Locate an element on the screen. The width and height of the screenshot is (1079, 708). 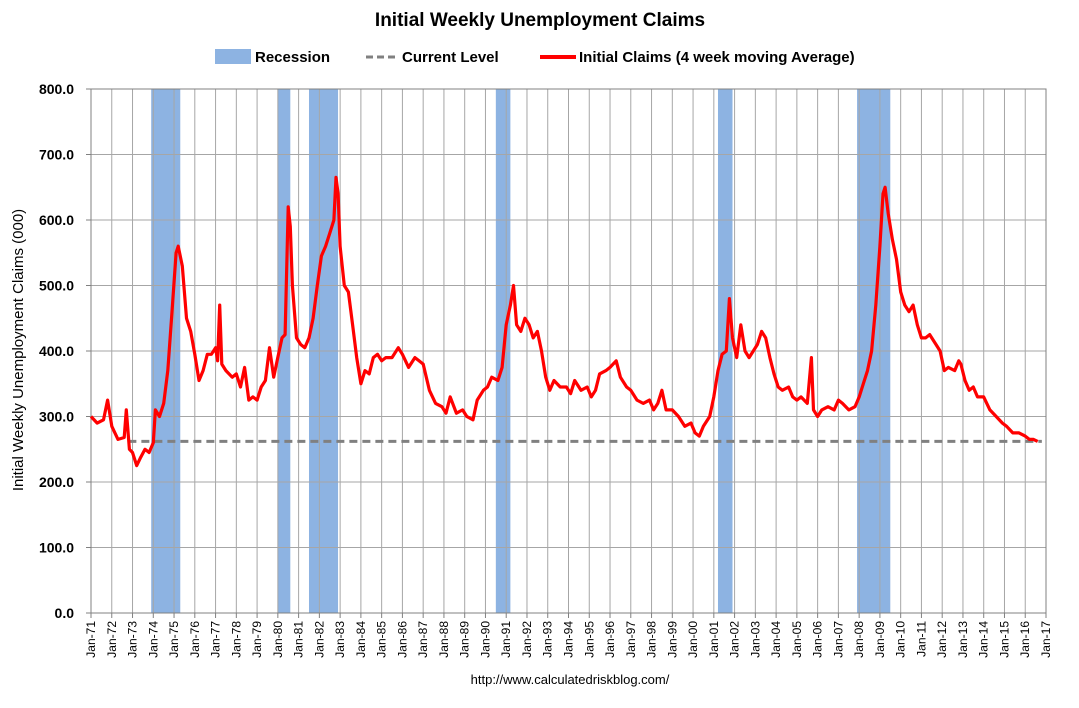
x-tick-label: Jan-14 is located at coordinates (984, 639).